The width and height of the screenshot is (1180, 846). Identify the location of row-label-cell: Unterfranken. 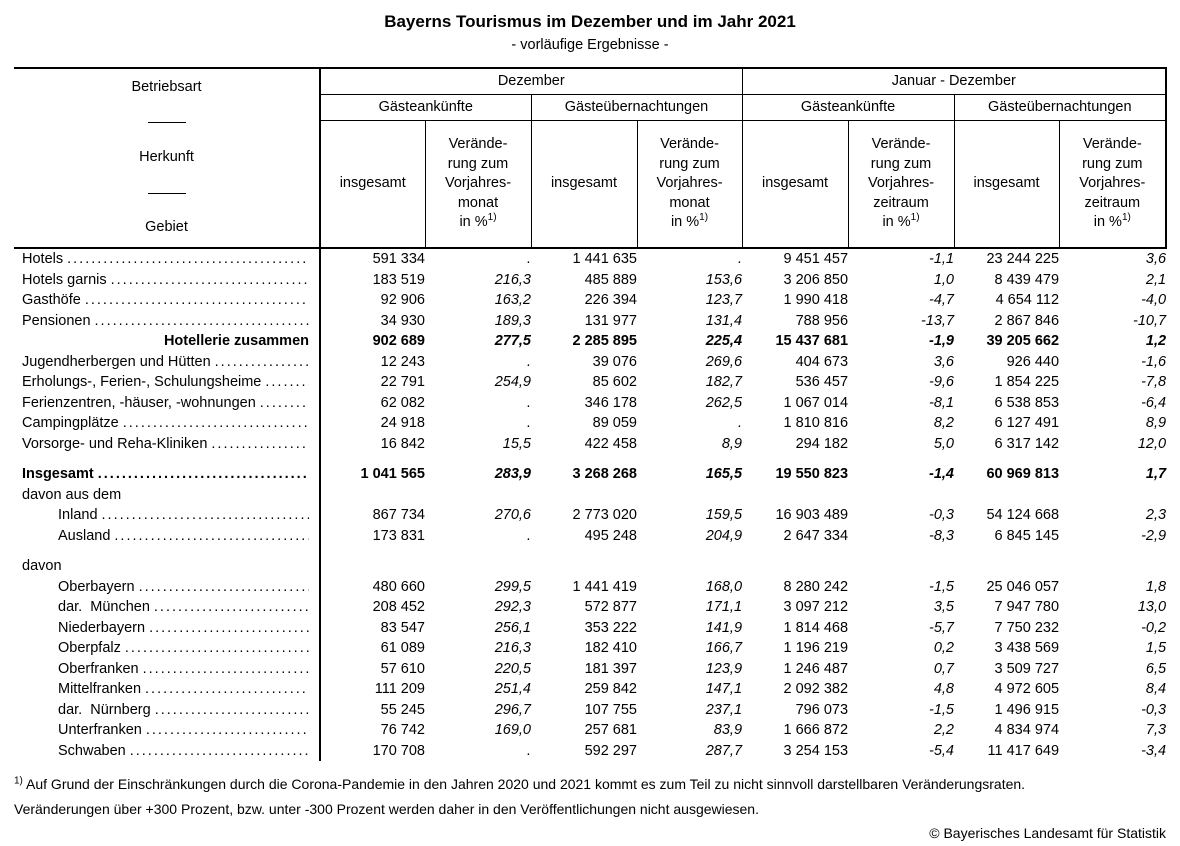
(167, 730).